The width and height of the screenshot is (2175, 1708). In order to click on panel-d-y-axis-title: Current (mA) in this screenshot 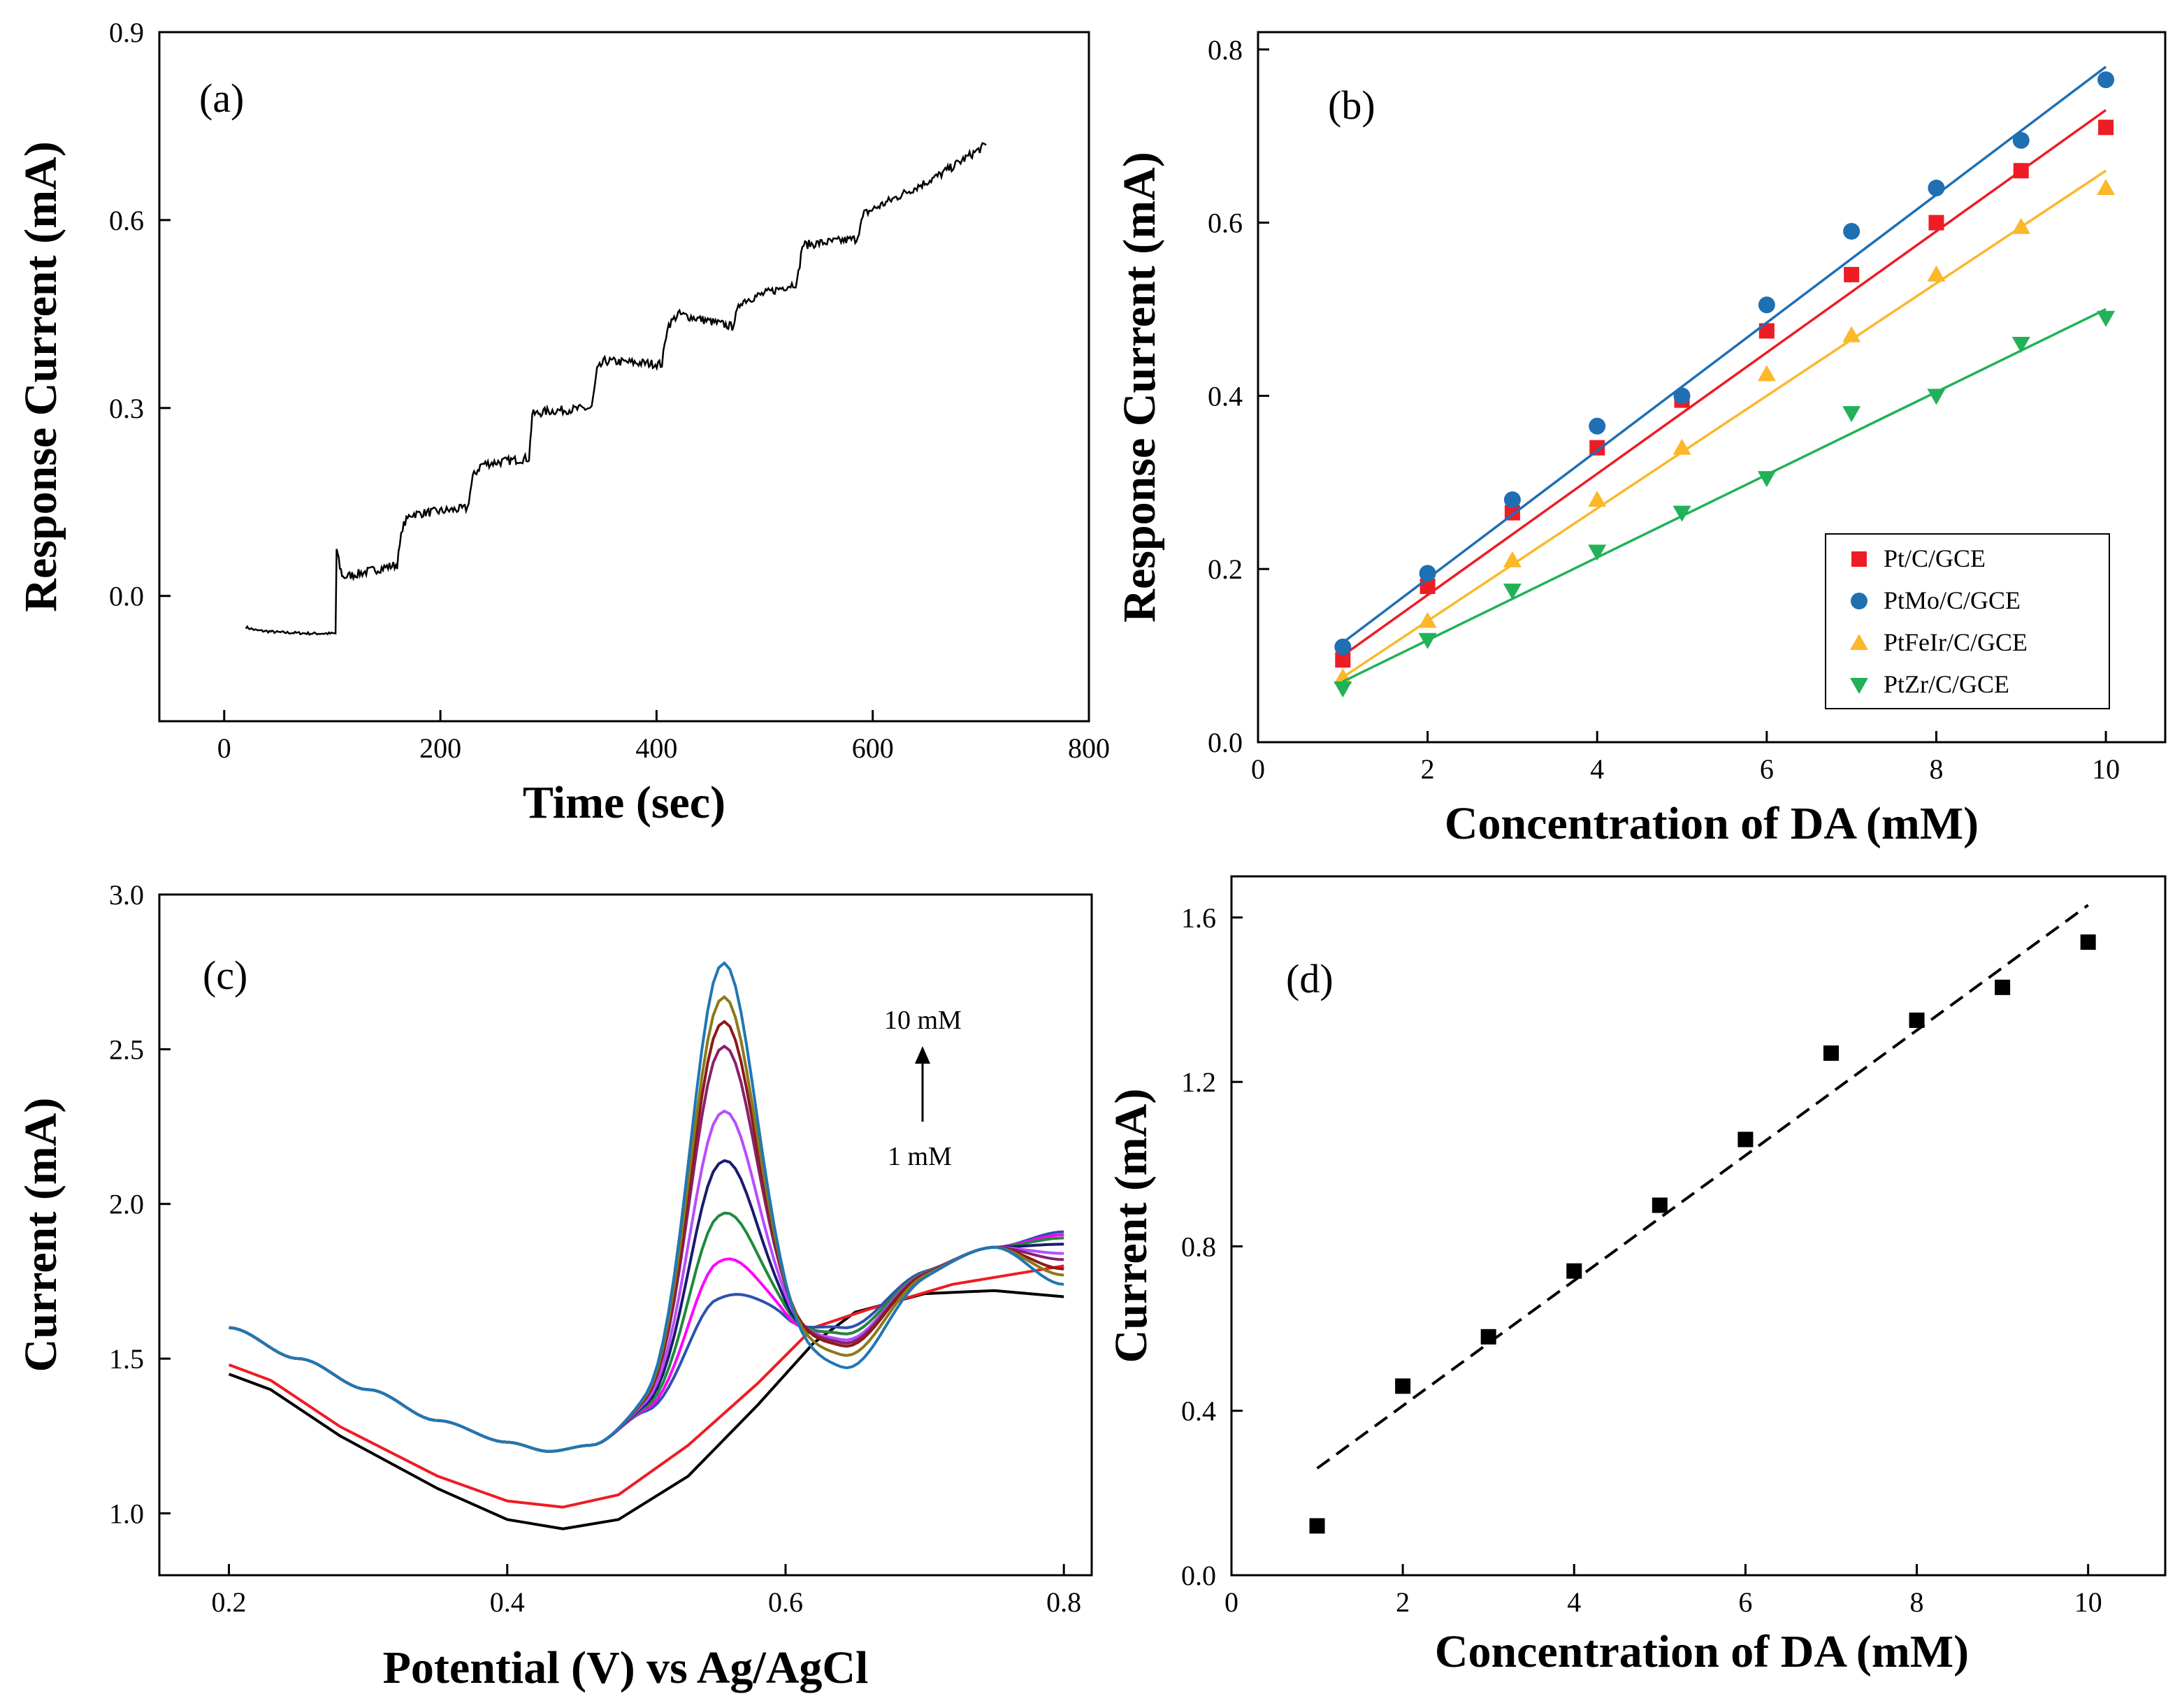, I will do `click(1131, 1226)`.